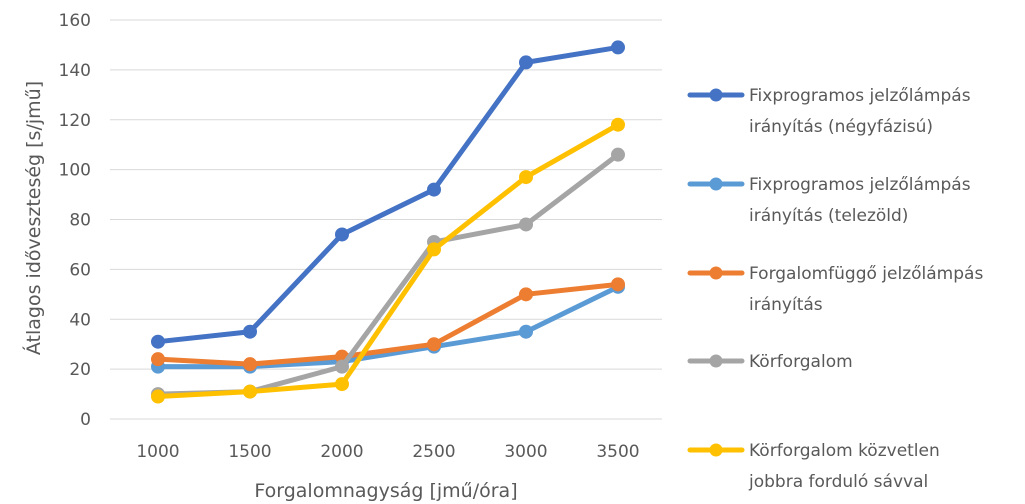 This screenshot has height=504, width=1025. I want to click on y-tick-label: 60, so click(80, 270).